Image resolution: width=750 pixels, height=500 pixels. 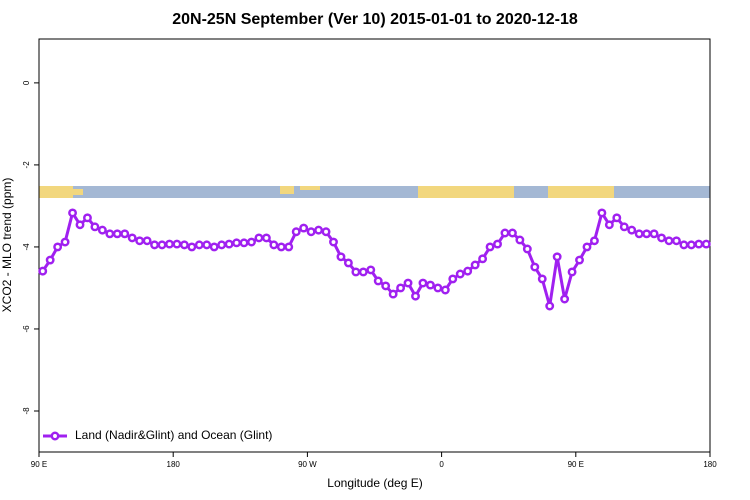 What do you see at coordinates (26, 247) in the screenshot?
I see `y-tick-label: -4` at bounding box center [26, 247].